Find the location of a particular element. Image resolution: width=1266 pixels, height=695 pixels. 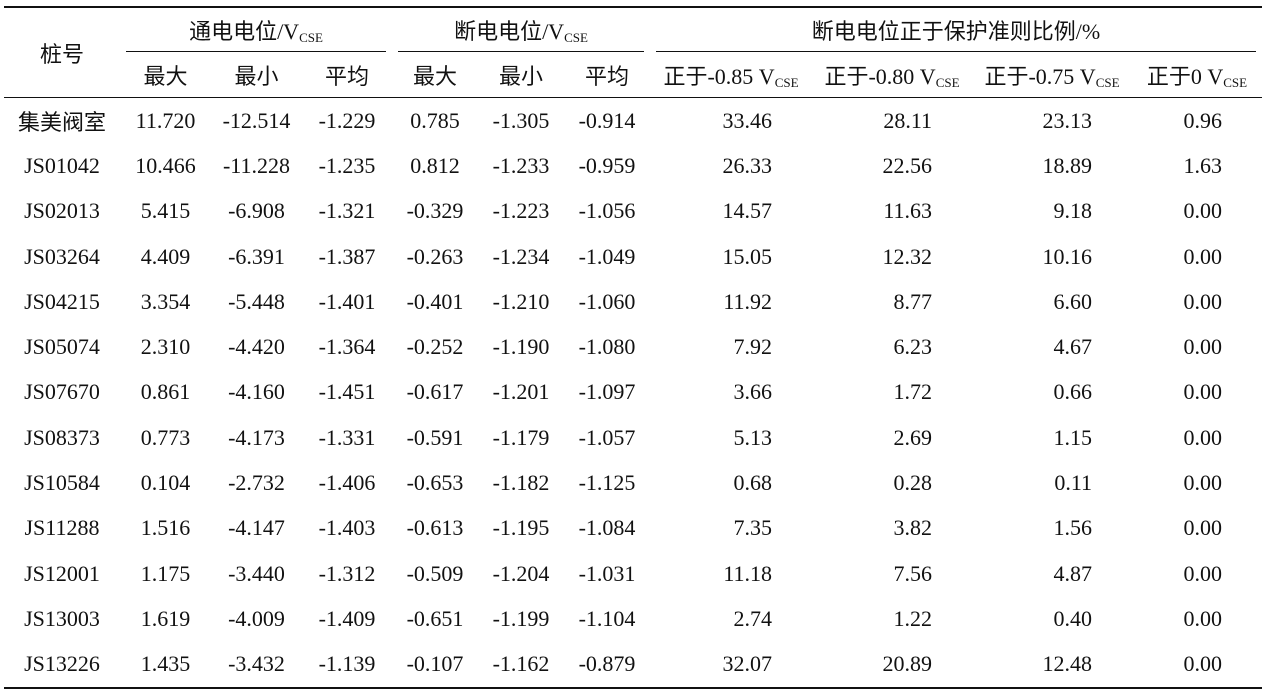

value-cell: 1.175 is located at coordinates (165, 573).